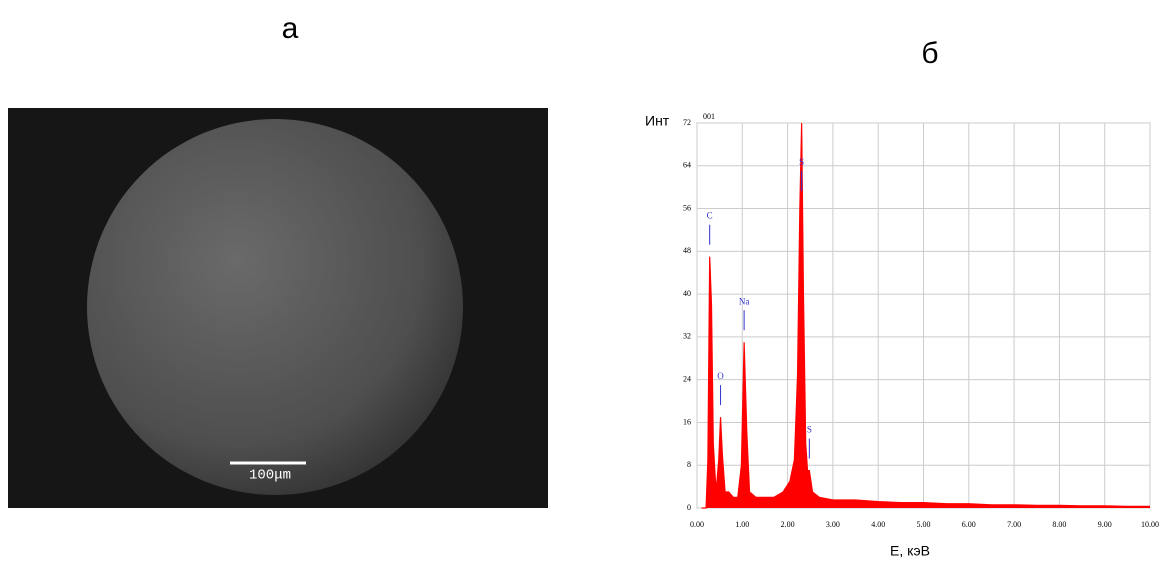 The width and height of the screenshot is (1163, 570). What do you see at coordinates (833, 524) in the screenshot?
I see `x-tick-label: 3.00` at bounding box center [833, 524].